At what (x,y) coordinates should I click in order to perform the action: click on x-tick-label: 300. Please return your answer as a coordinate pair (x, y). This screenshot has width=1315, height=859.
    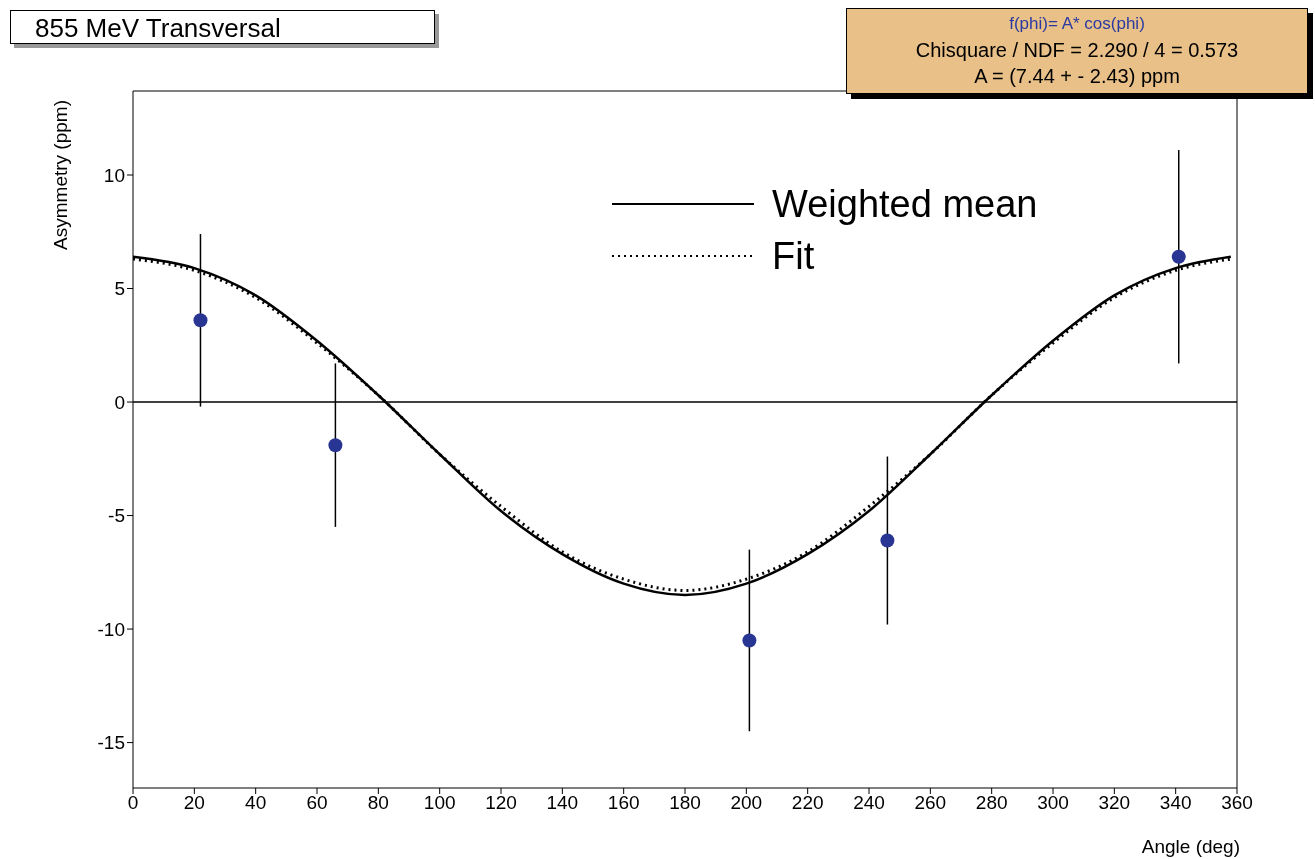
    Looking at the image, I should click on (1053, 803).